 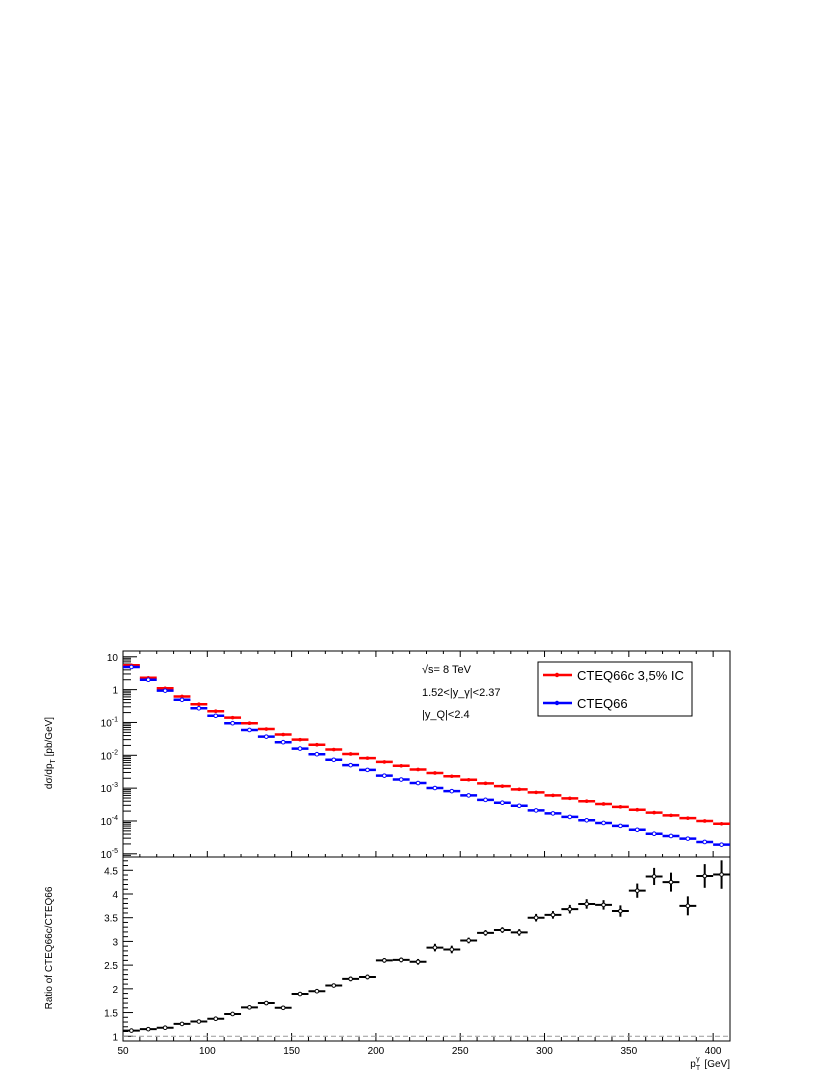 What do you see at coordinates (123, 1051) in the screenshot?
I see `x-tick-label: 50` at bounding box center [123, 1051].